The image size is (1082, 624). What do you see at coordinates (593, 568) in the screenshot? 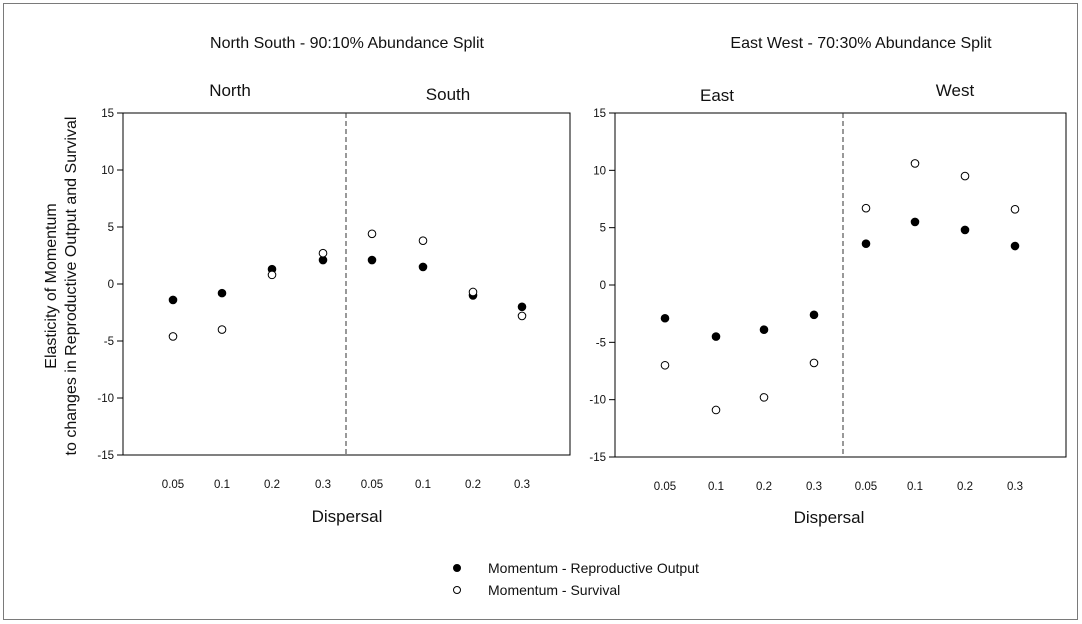
I see `legend-label-reproductive-output: Momentum - Reproductive Output` at bounding box center [593, 568].